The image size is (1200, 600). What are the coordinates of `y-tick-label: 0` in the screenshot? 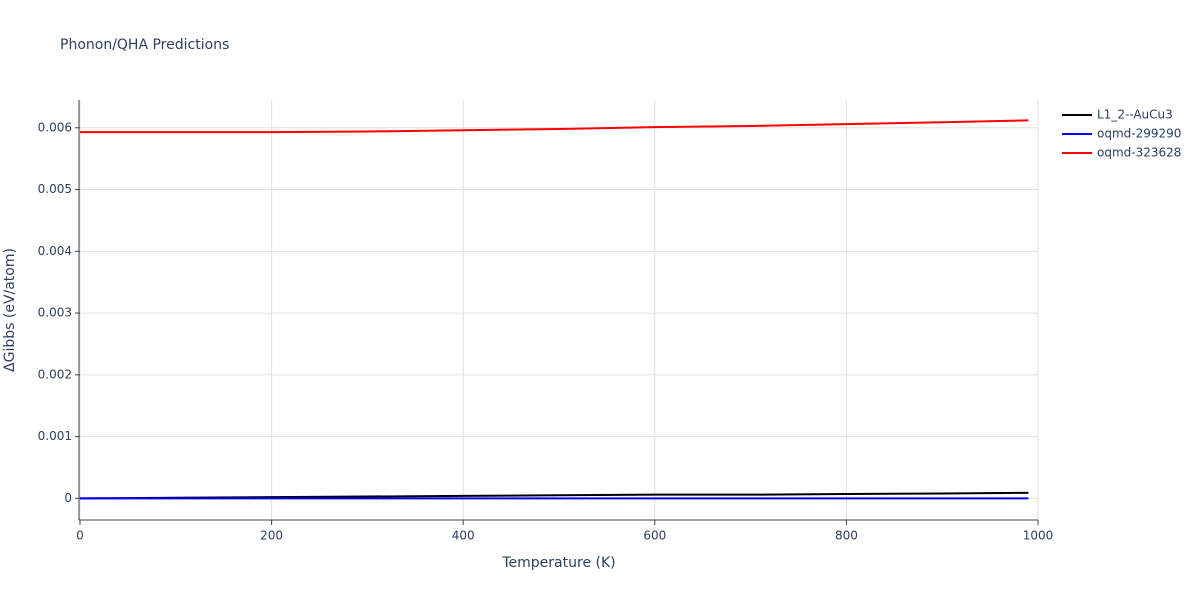 It's located at (68, 498).